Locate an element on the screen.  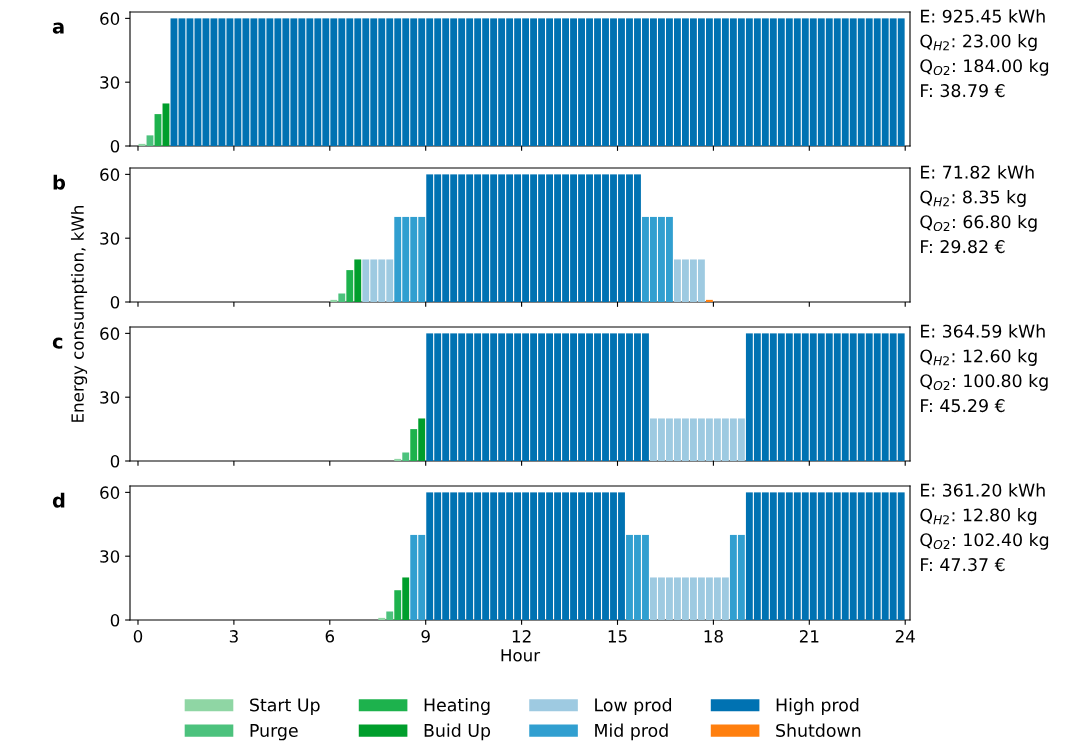
text: Q$_{H2}$: 12.80 kg is located at coordinates (978, 516).